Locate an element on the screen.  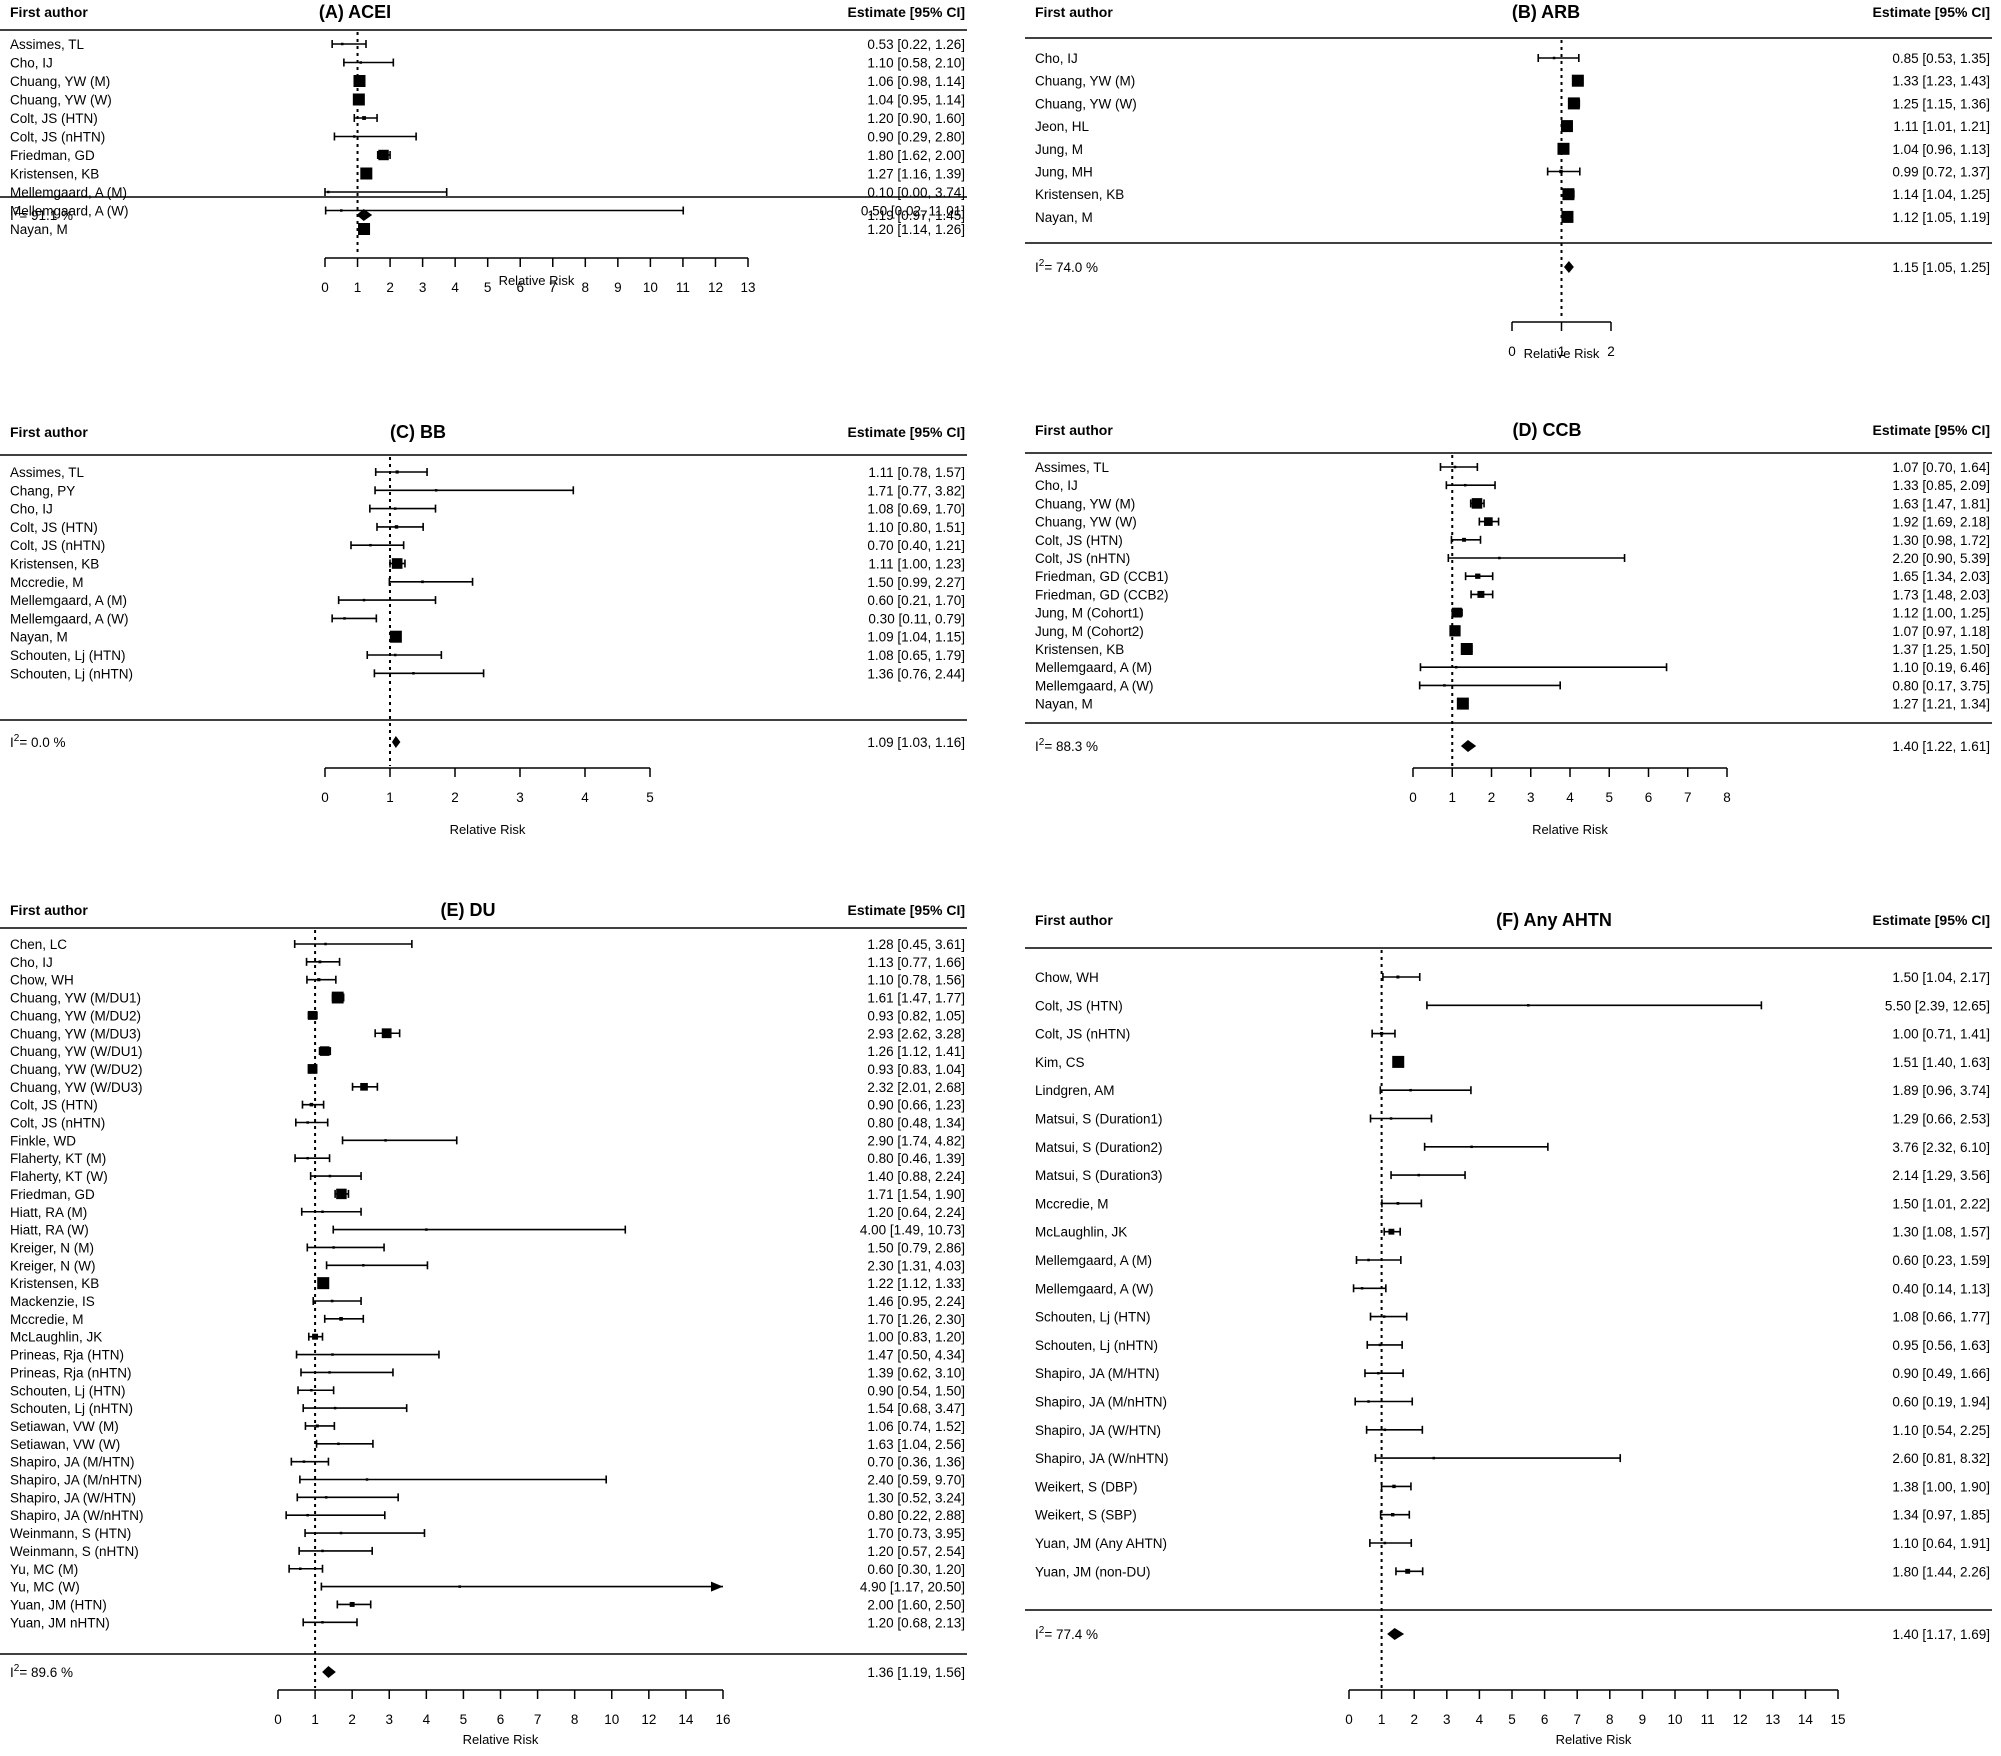
study-estimate: 1.25 [1.15, 1.36] is located at coordinates (1941, 103).